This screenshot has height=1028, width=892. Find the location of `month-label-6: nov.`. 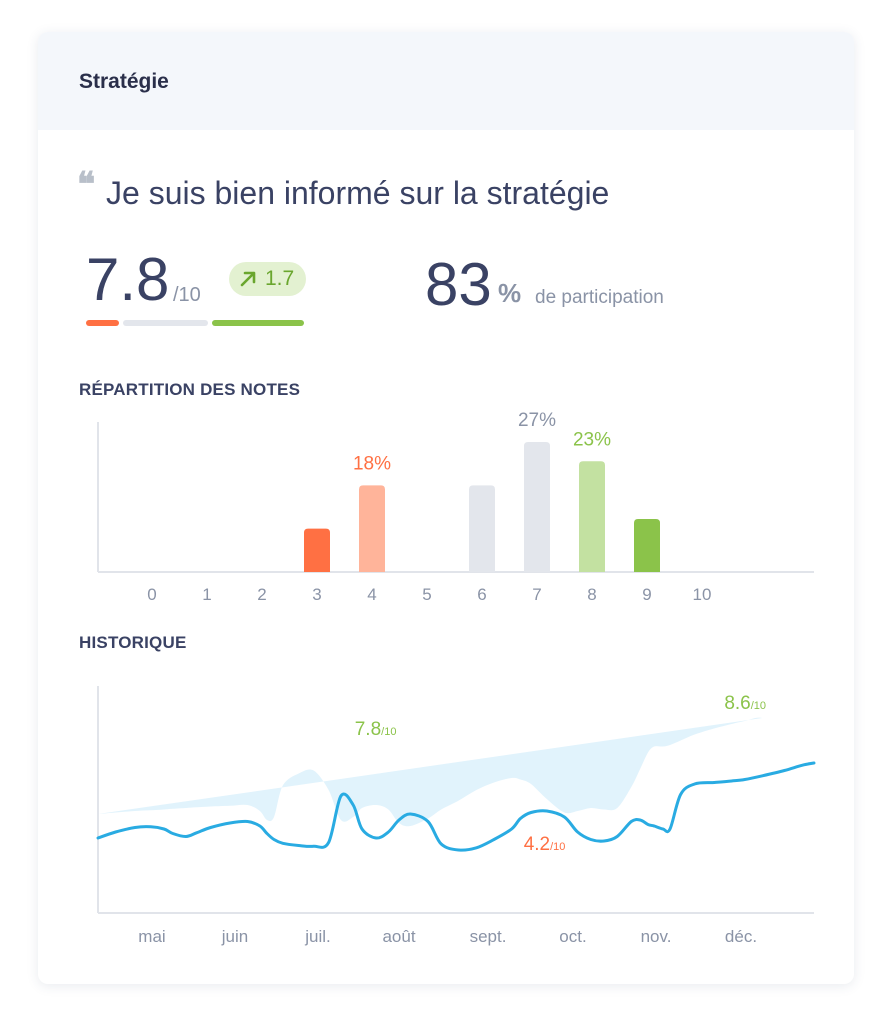

month-label-6: nov. is located at coordinates (656, 936).